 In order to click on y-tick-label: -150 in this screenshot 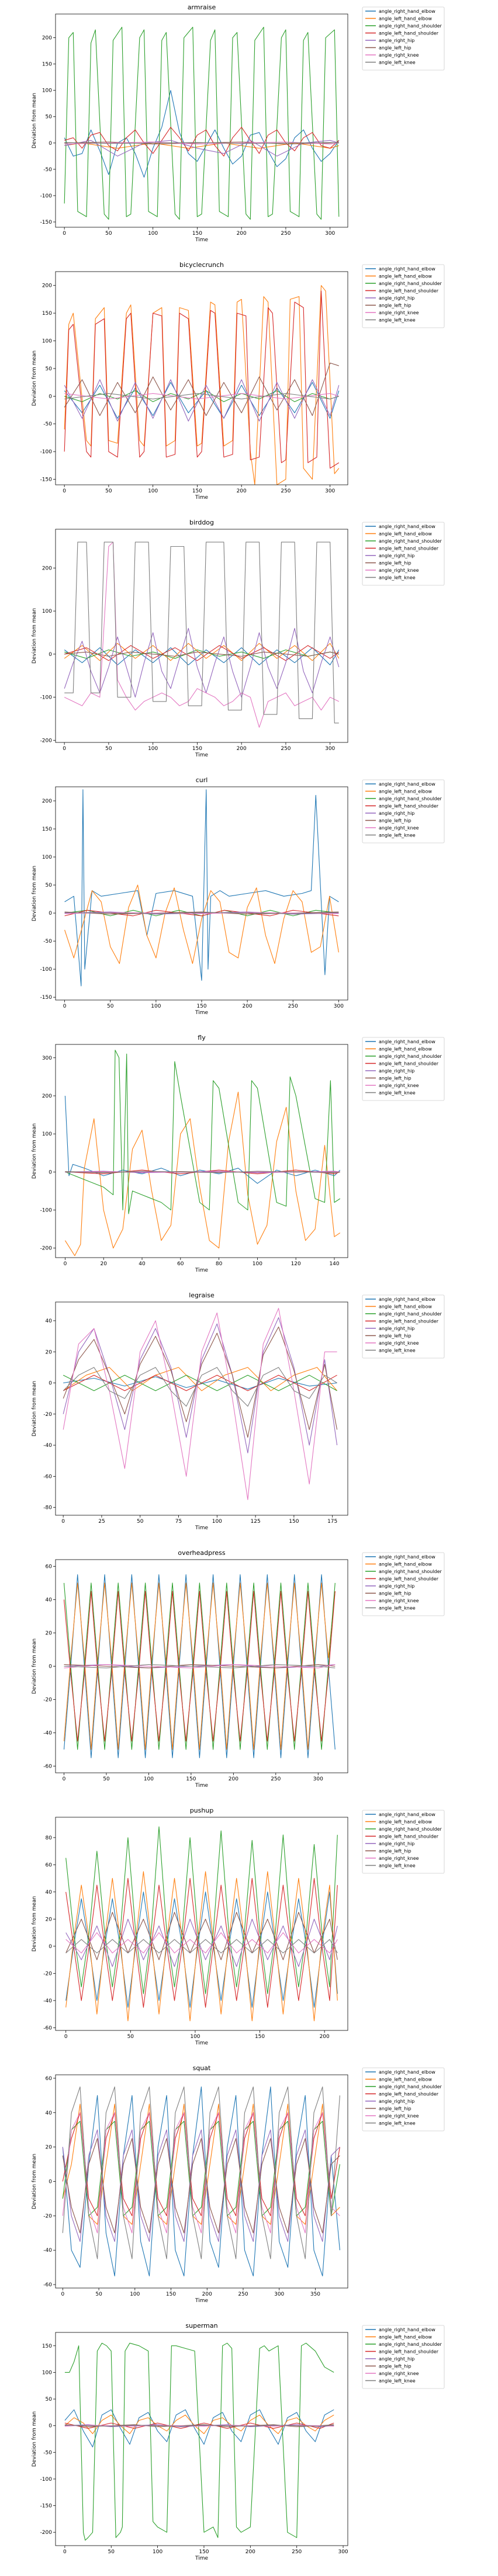, I will do `click(46, 998)`.